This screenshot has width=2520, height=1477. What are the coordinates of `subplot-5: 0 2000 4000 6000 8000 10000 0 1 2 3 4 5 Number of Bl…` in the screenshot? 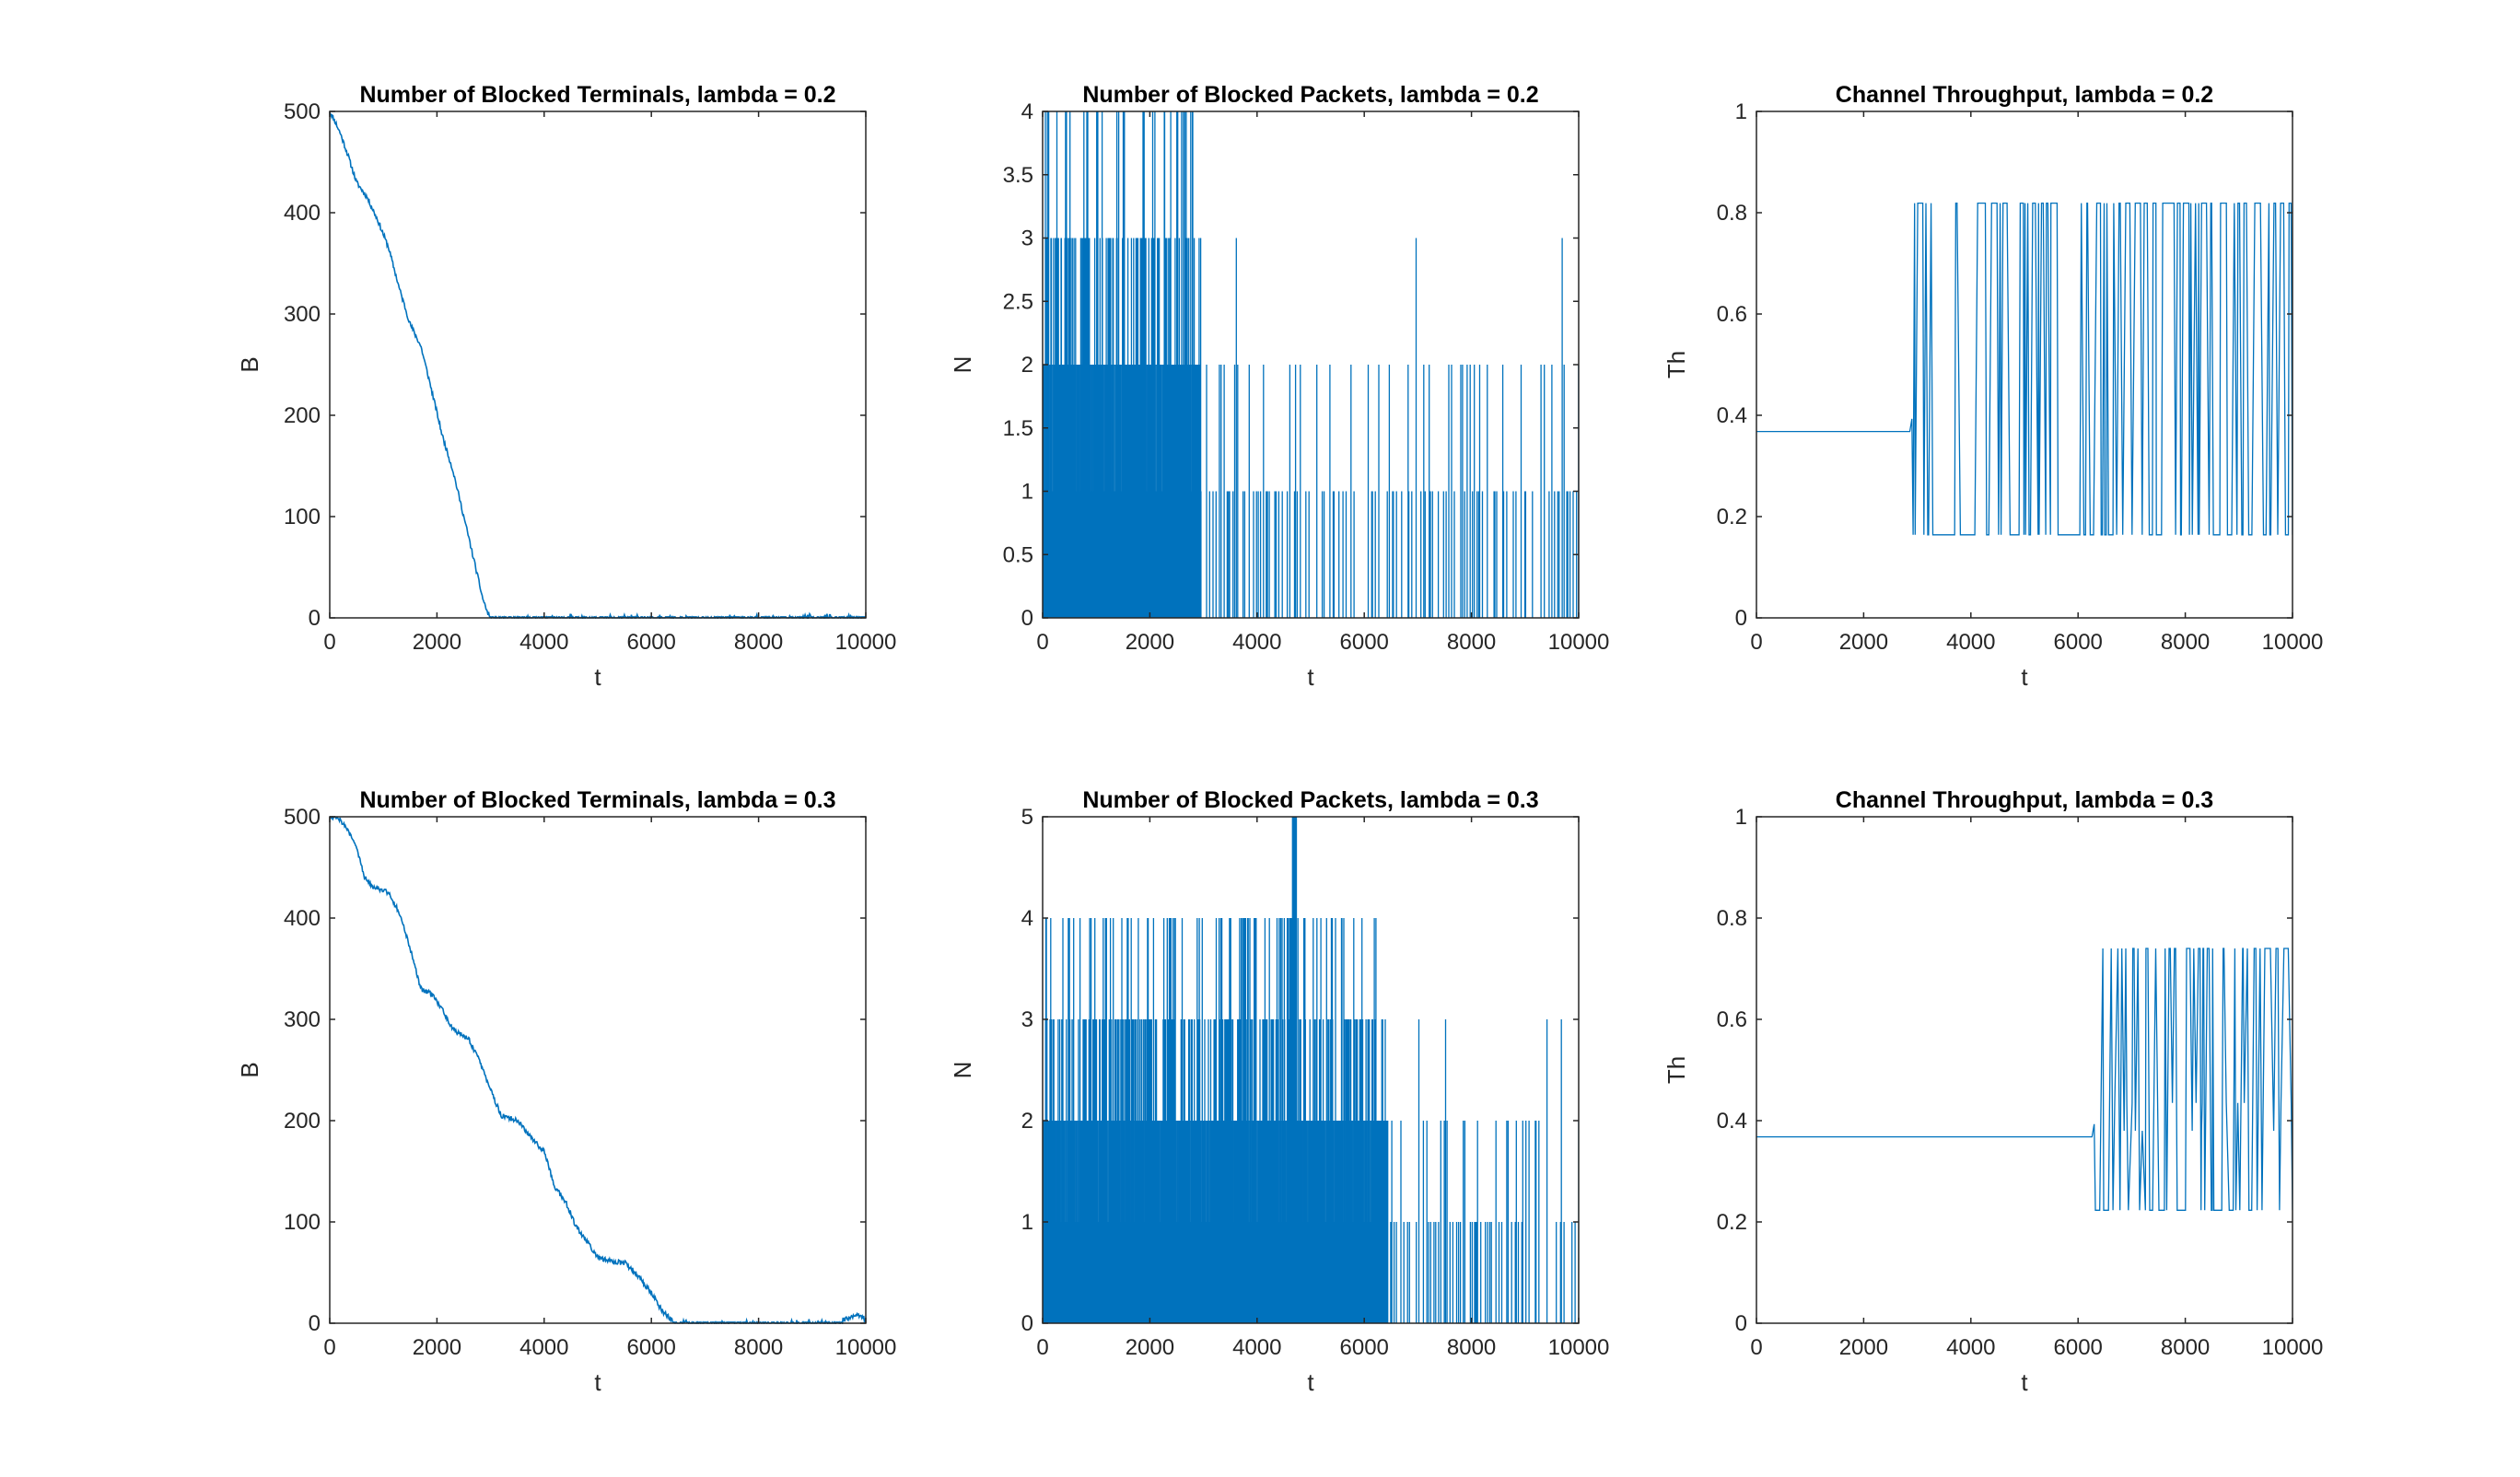 It's located at (1279, 1091).